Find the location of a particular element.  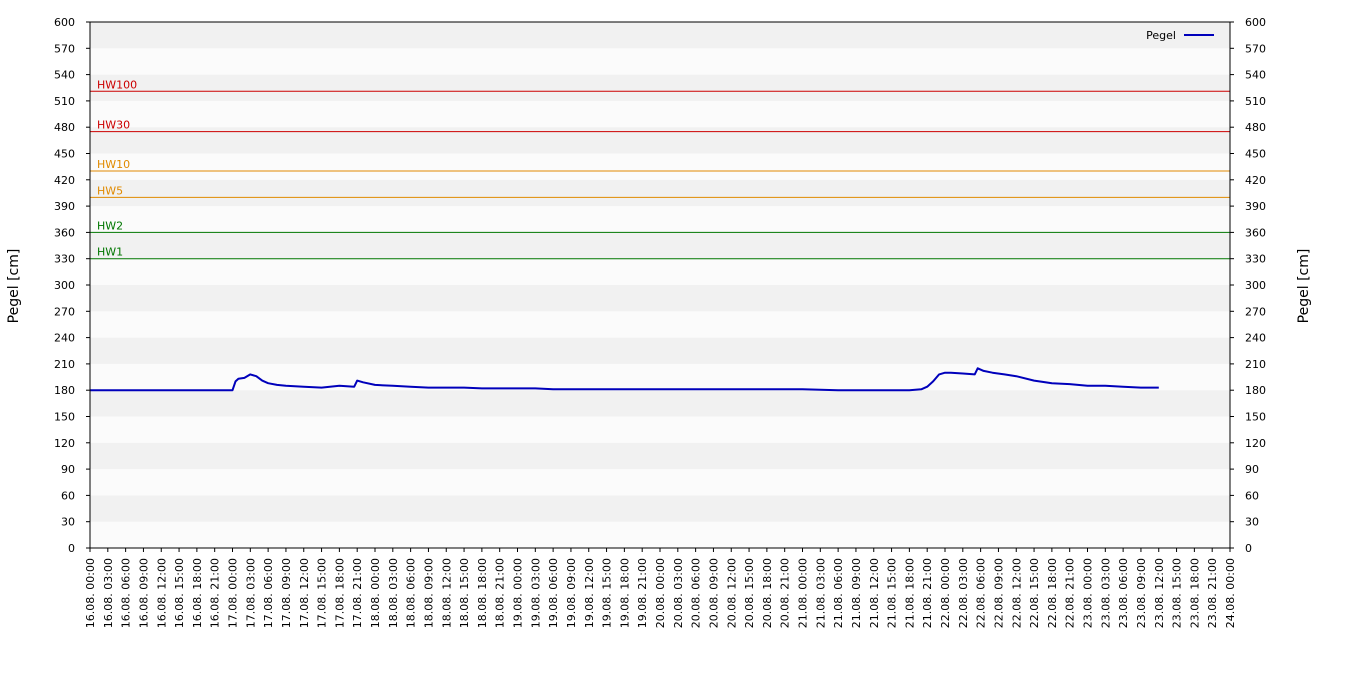

y-tick-label-left: 600 is located at coordinates (64, 22).